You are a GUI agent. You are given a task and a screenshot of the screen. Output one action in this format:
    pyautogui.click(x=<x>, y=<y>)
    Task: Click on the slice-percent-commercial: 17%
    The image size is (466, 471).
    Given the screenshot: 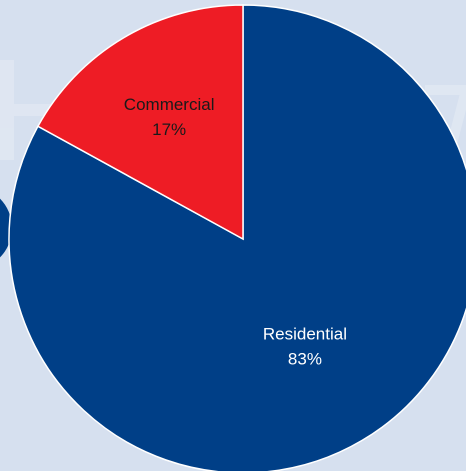 What is the action you would take?
    pyautogui.click(x=169, y=129)
    